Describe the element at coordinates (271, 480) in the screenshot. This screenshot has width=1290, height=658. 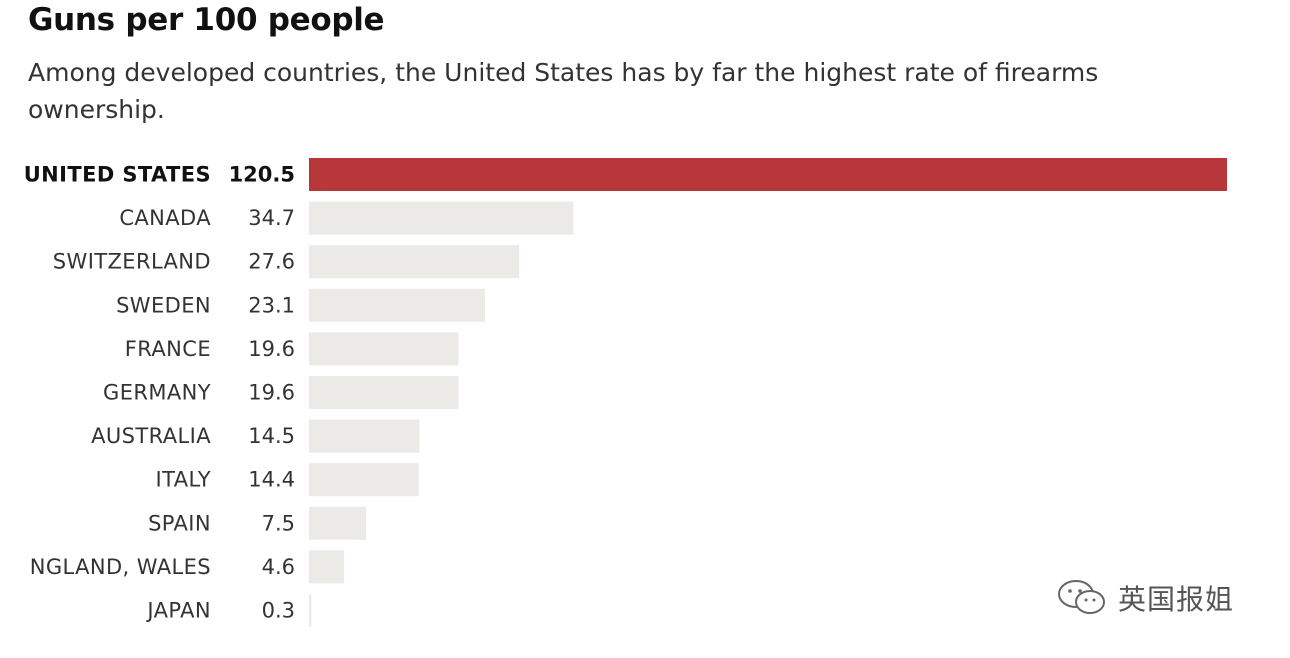
I see `value-label-italy: 14.4` at that location.